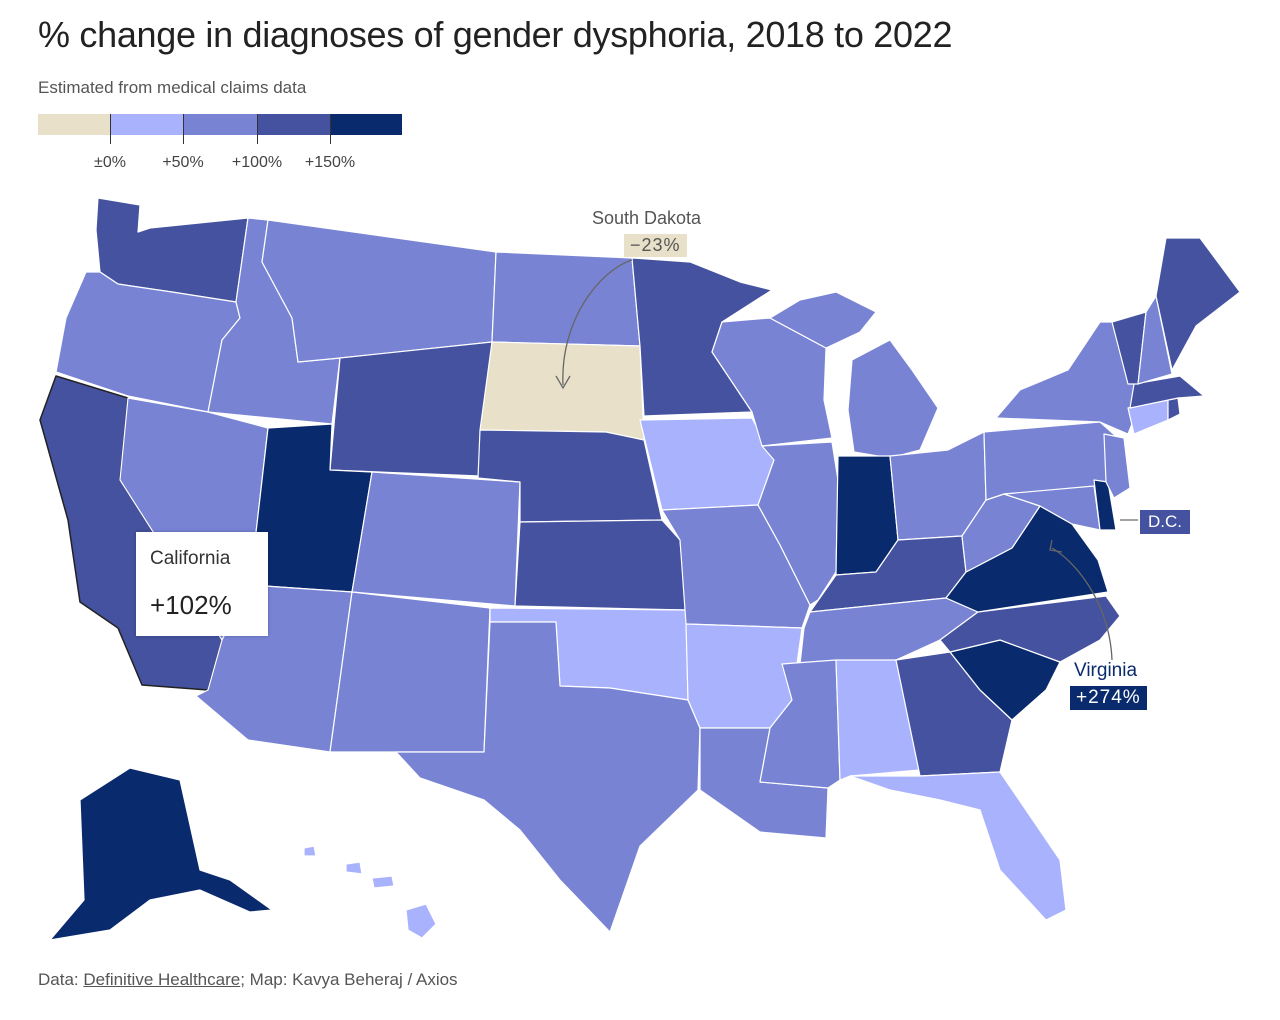 The image size is (1280, 1020). Describe the element at coordinates (190, 558) in the screenshot. I see `california-label: California` at that location.